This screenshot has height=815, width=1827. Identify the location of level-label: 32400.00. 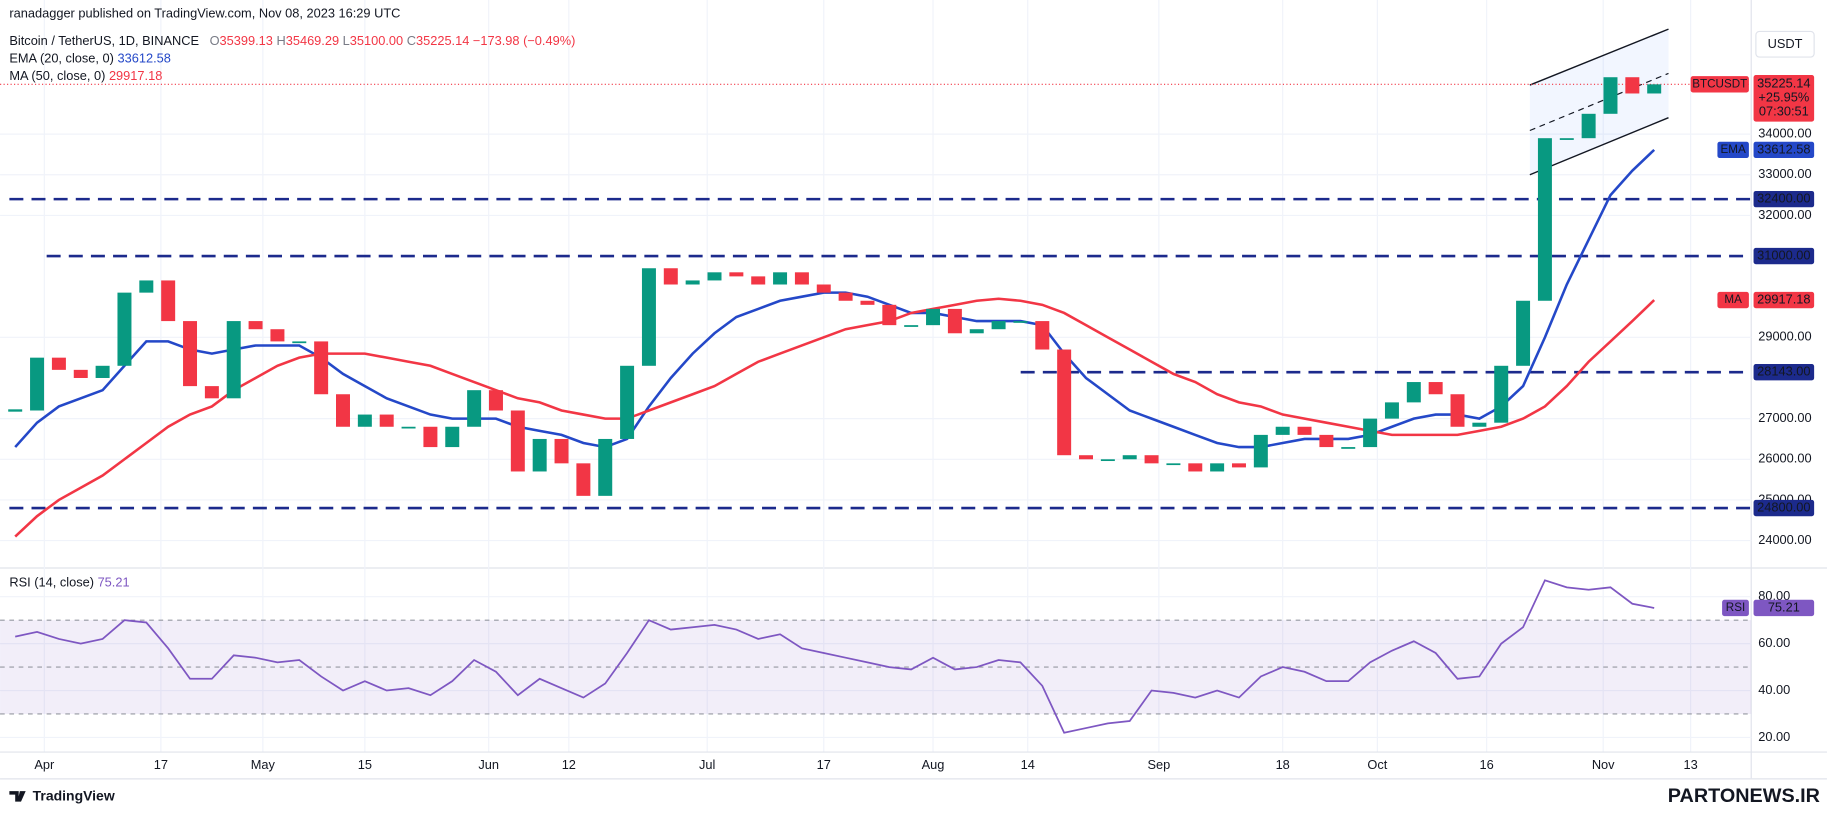
(1783, 198).